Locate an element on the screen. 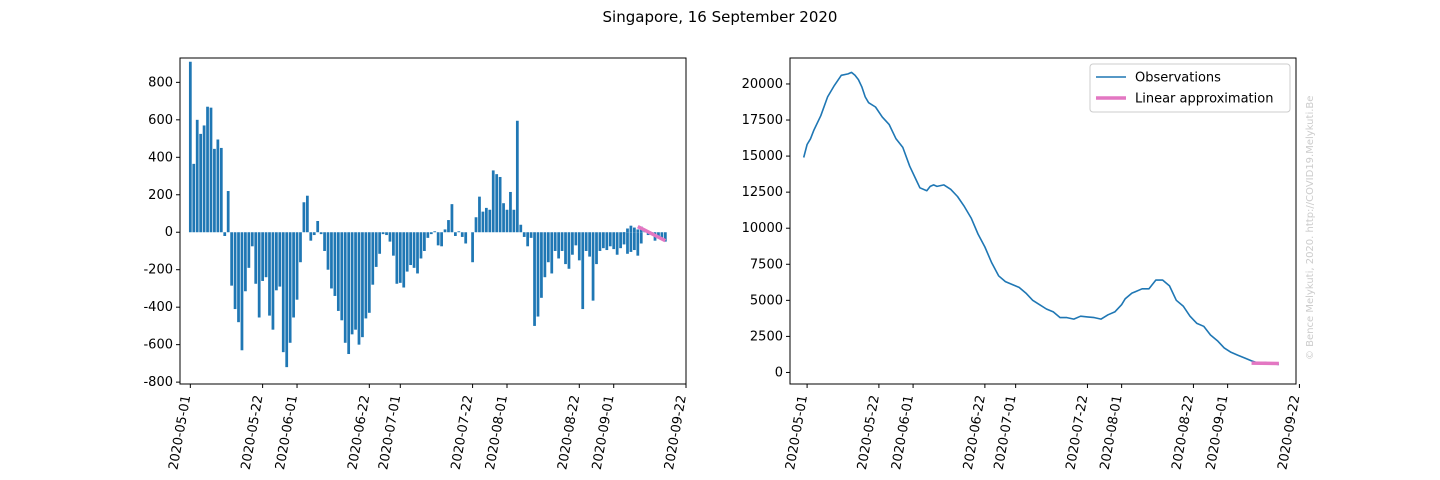 This screenshot has width=1440, height=480. x-tick-label: 2020-09-22 is located at coordinates (1289, 432).